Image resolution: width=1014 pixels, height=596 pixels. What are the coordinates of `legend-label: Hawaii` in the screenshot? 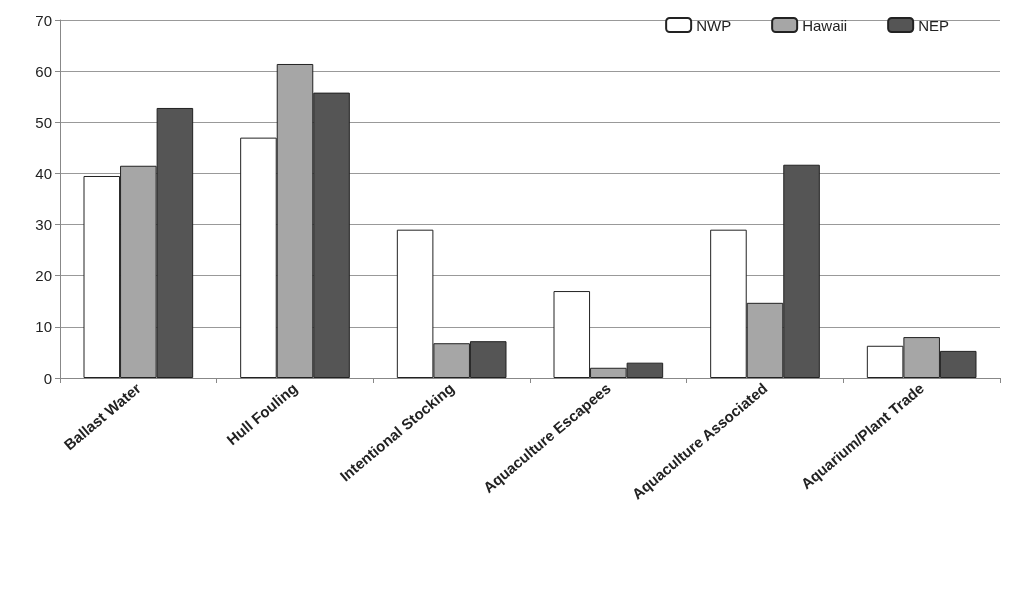 It's located at (825, 25).